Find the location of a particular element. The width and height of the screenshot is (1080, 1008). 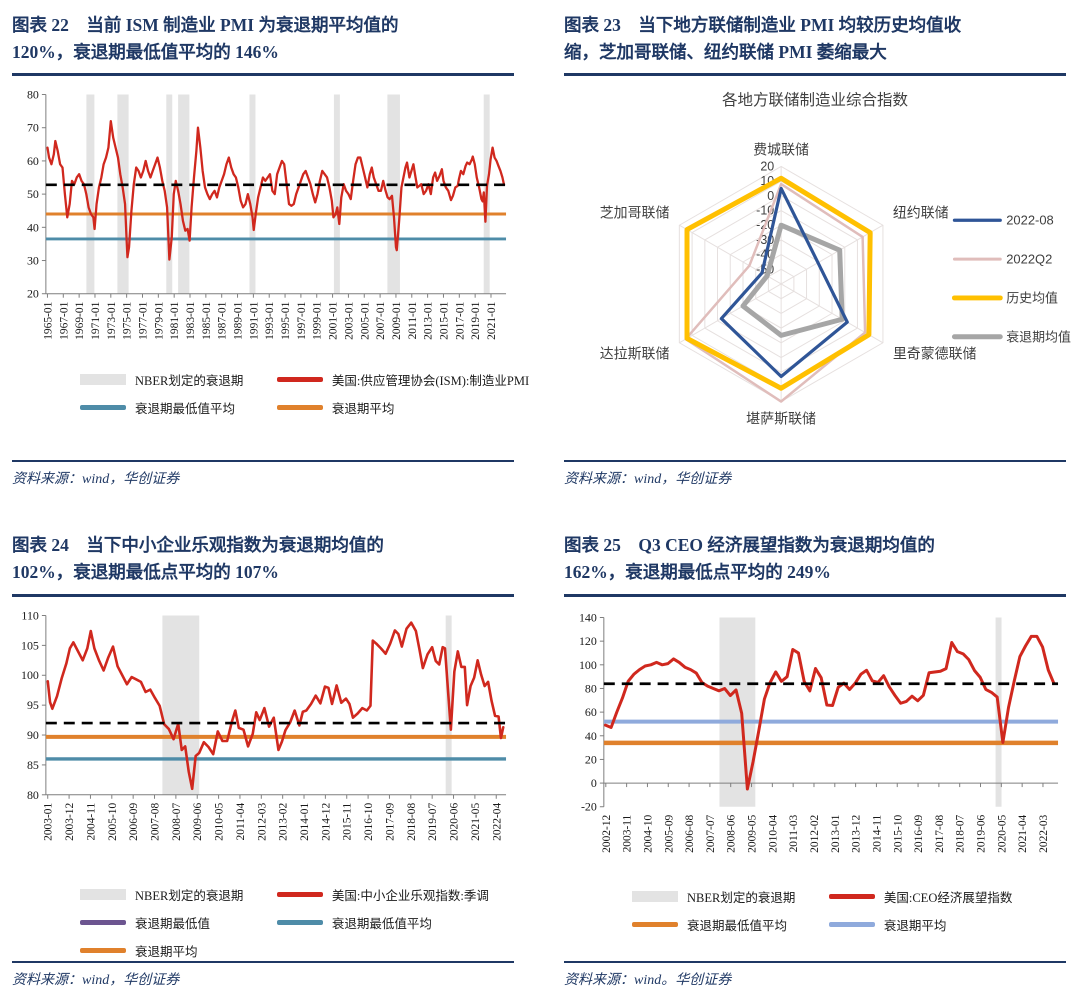

title-line: 缩，芝加哥联储、纽约联储 PMI 萎缩最大 is located at coordinates (725, 52).